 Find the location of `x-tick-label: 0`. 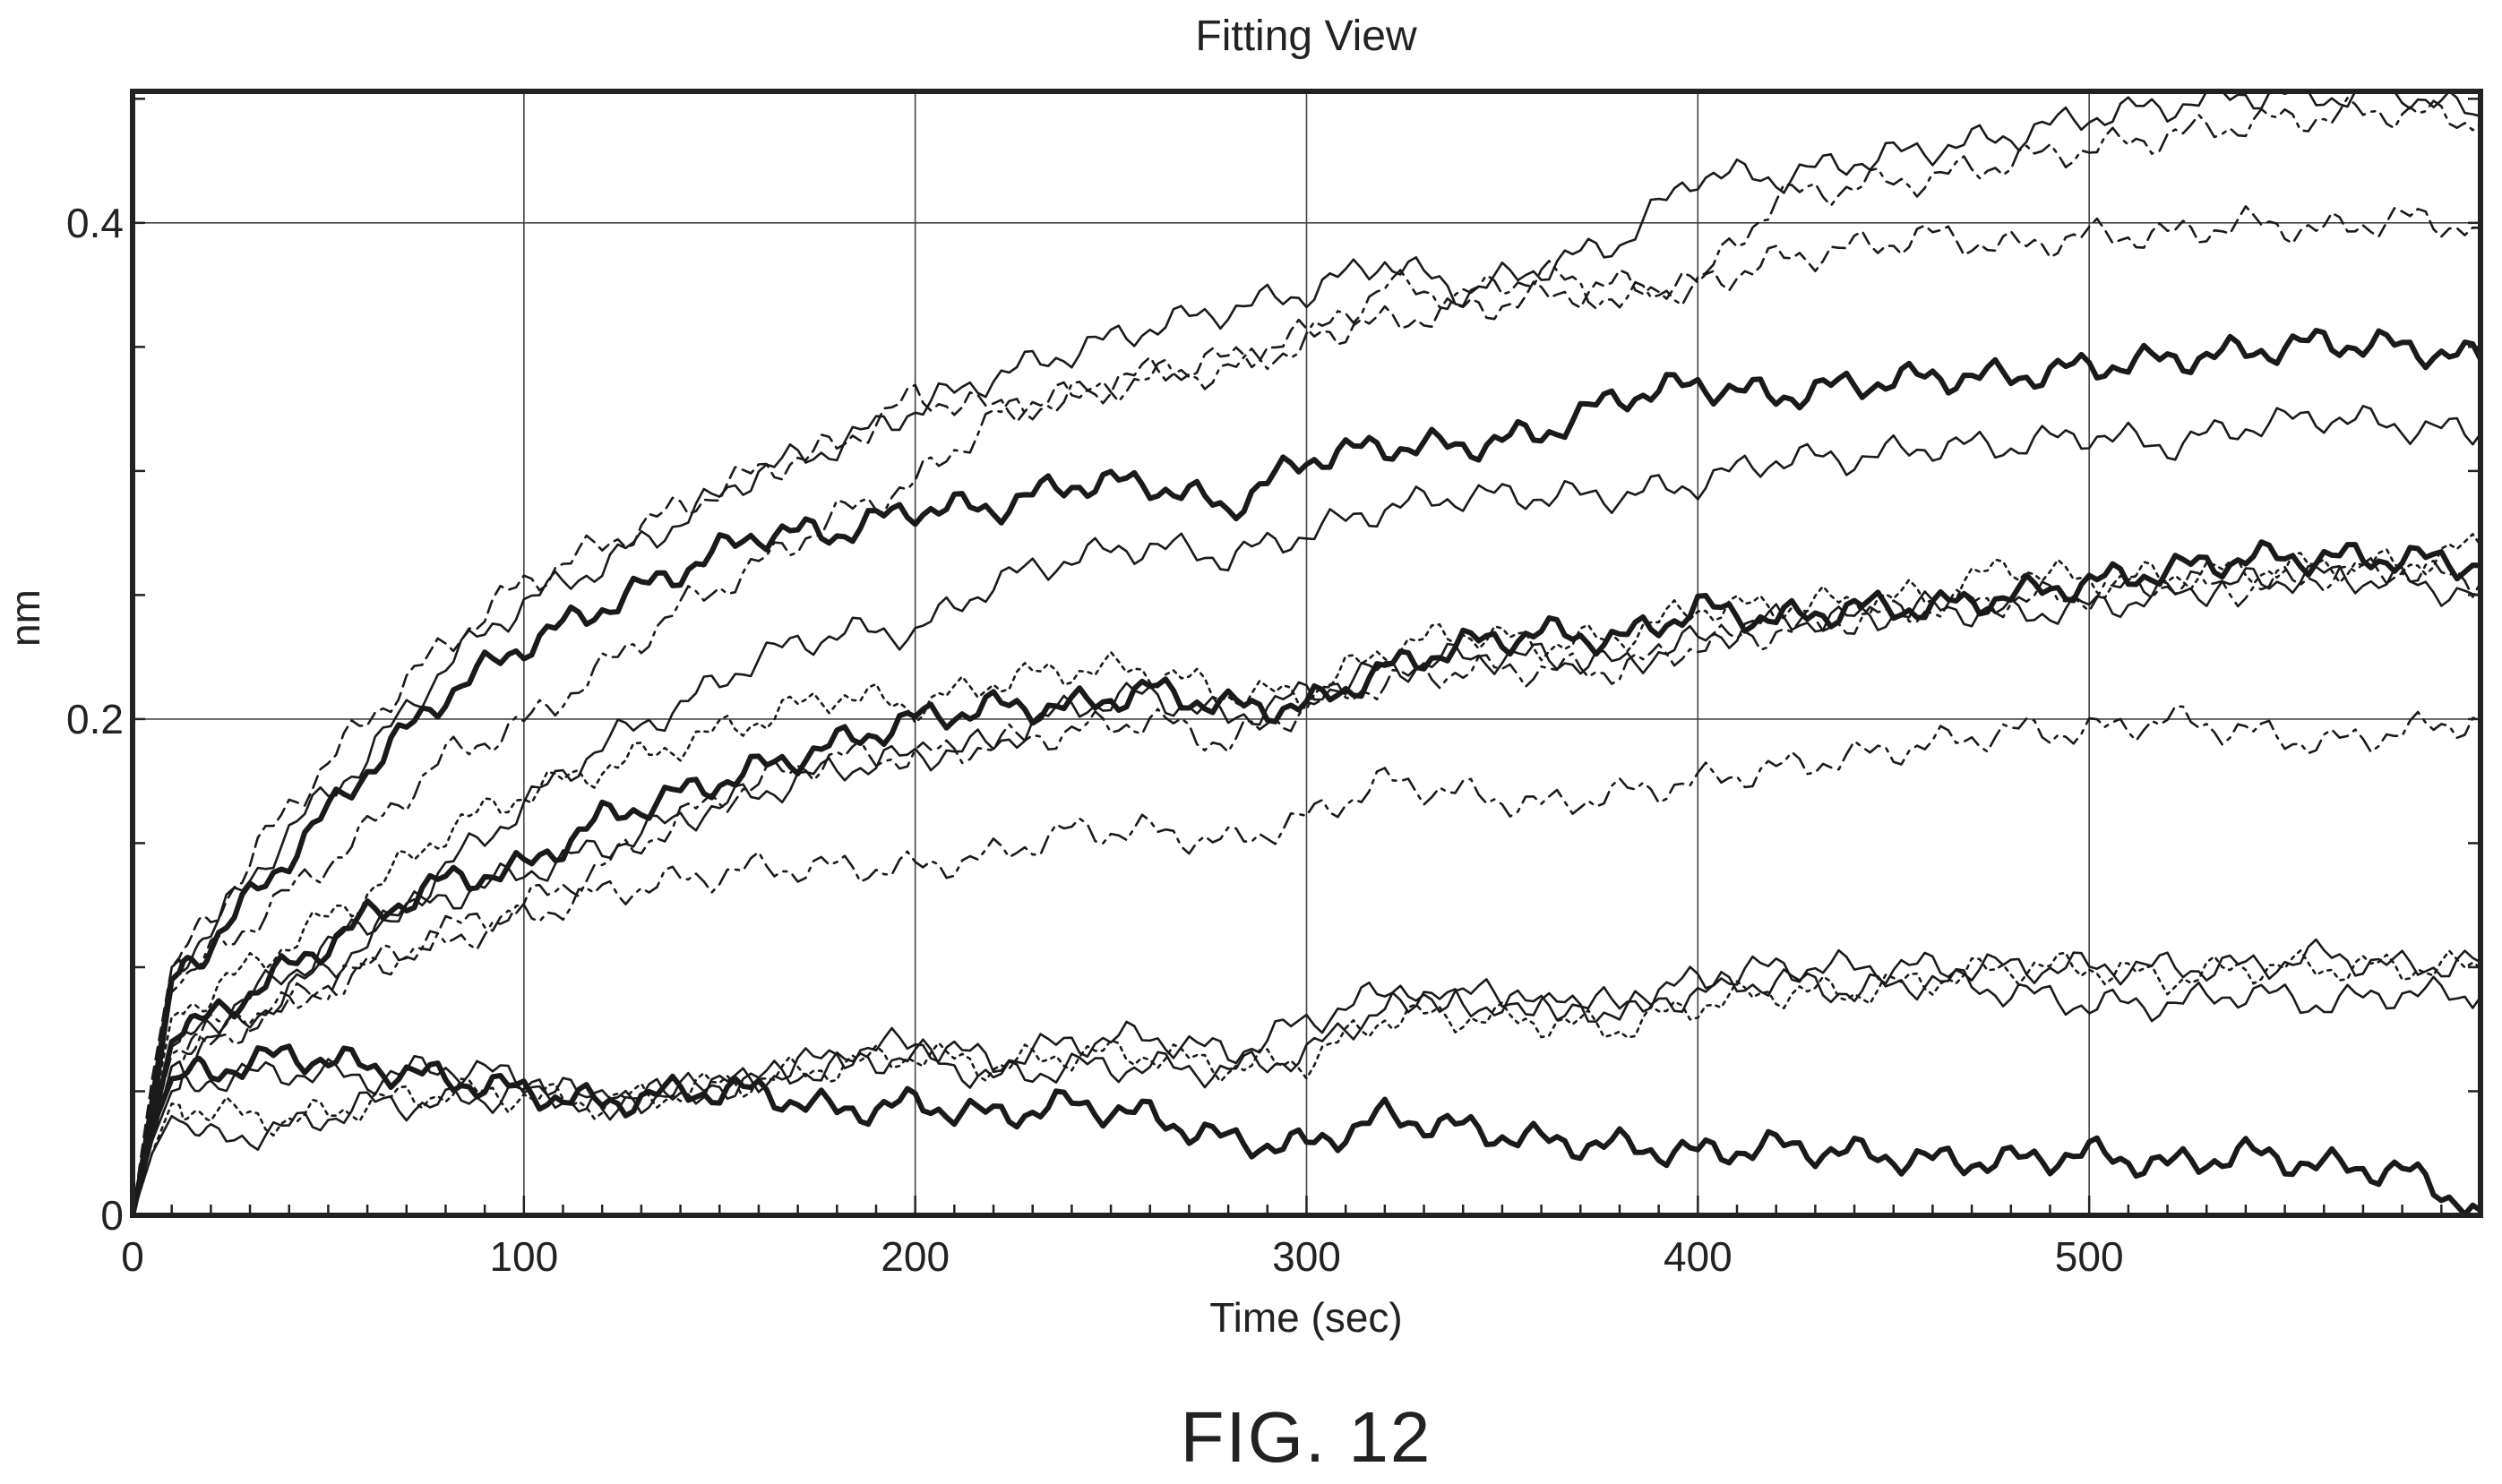

x-tick-label: 0 is located at coordinates (132, 1256).